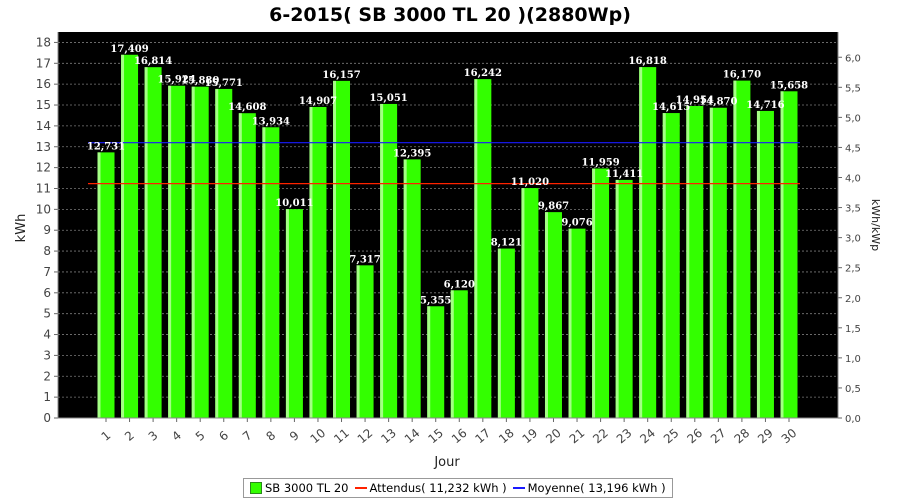  Describe the element at coordinates (200, 81) in the screenshot. I see `data-label: 15,880` at that location.